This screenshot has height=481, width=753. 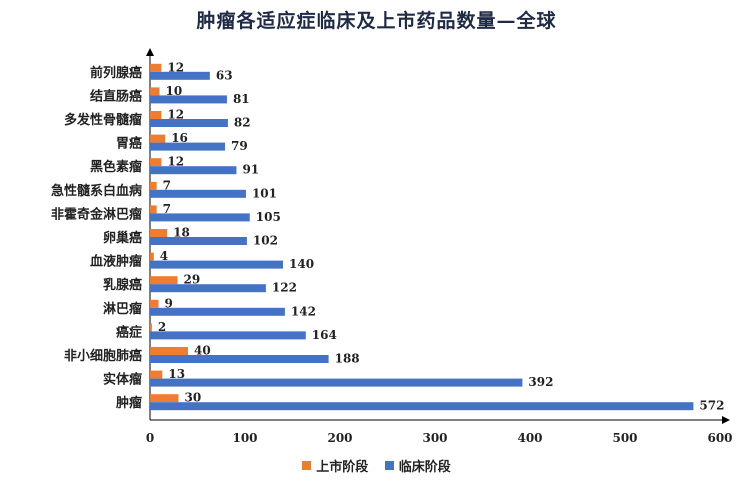 What do you see at coordinates (96, 191) in the screenshot?
I see `category-label: 急性髓系白血病` at bounding box center [96, 191].